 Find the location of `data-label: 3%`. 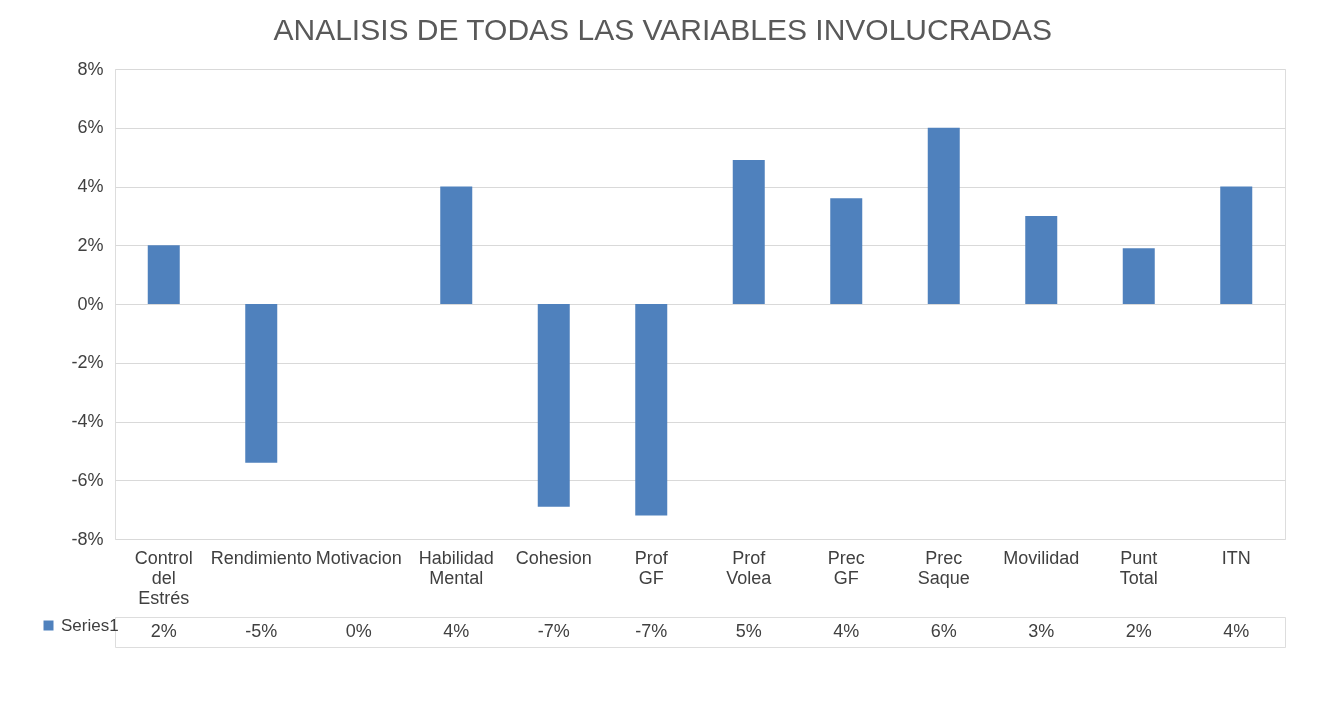

data-label: 3% is located at coordinates (1041, 631).